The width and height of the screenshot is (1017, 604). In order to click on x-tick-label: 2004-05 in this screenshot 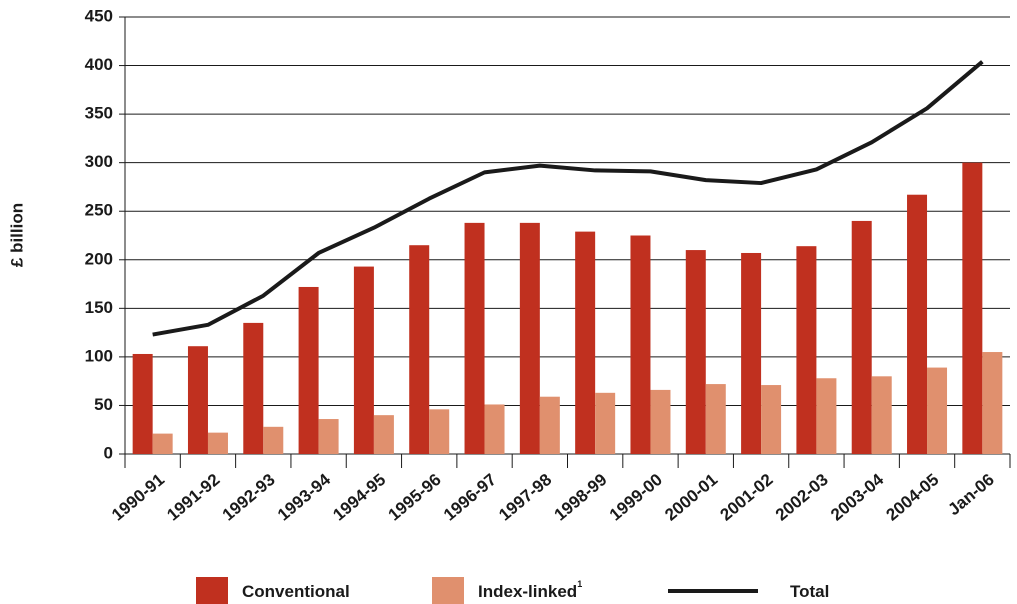, I will do `click(912, 497)`.